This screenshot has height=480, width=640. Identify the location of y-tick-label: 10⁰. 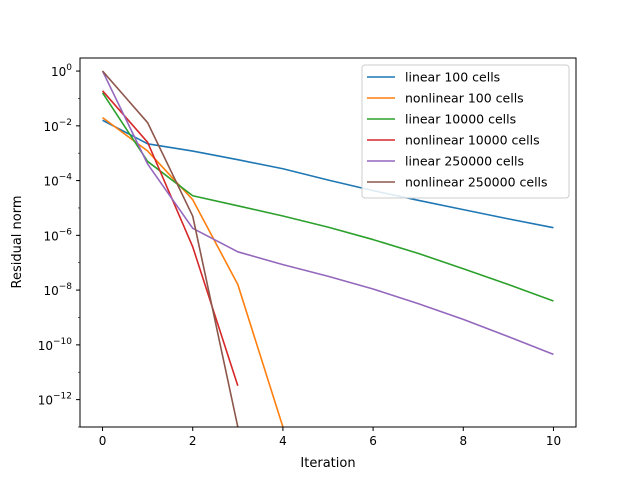
(61, 71).